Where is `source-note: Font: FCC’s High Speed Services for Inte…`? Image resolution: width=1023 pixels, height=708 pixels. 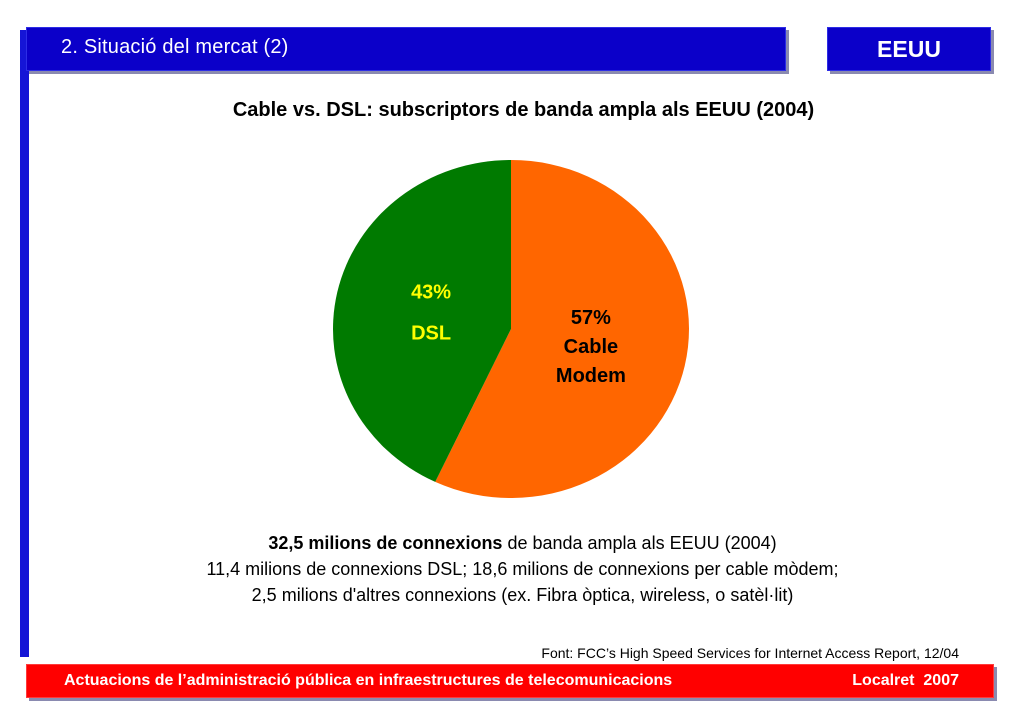 source-note: Font: FCC’s High Speed Services for Inte… is located at coordinates (750, 653).